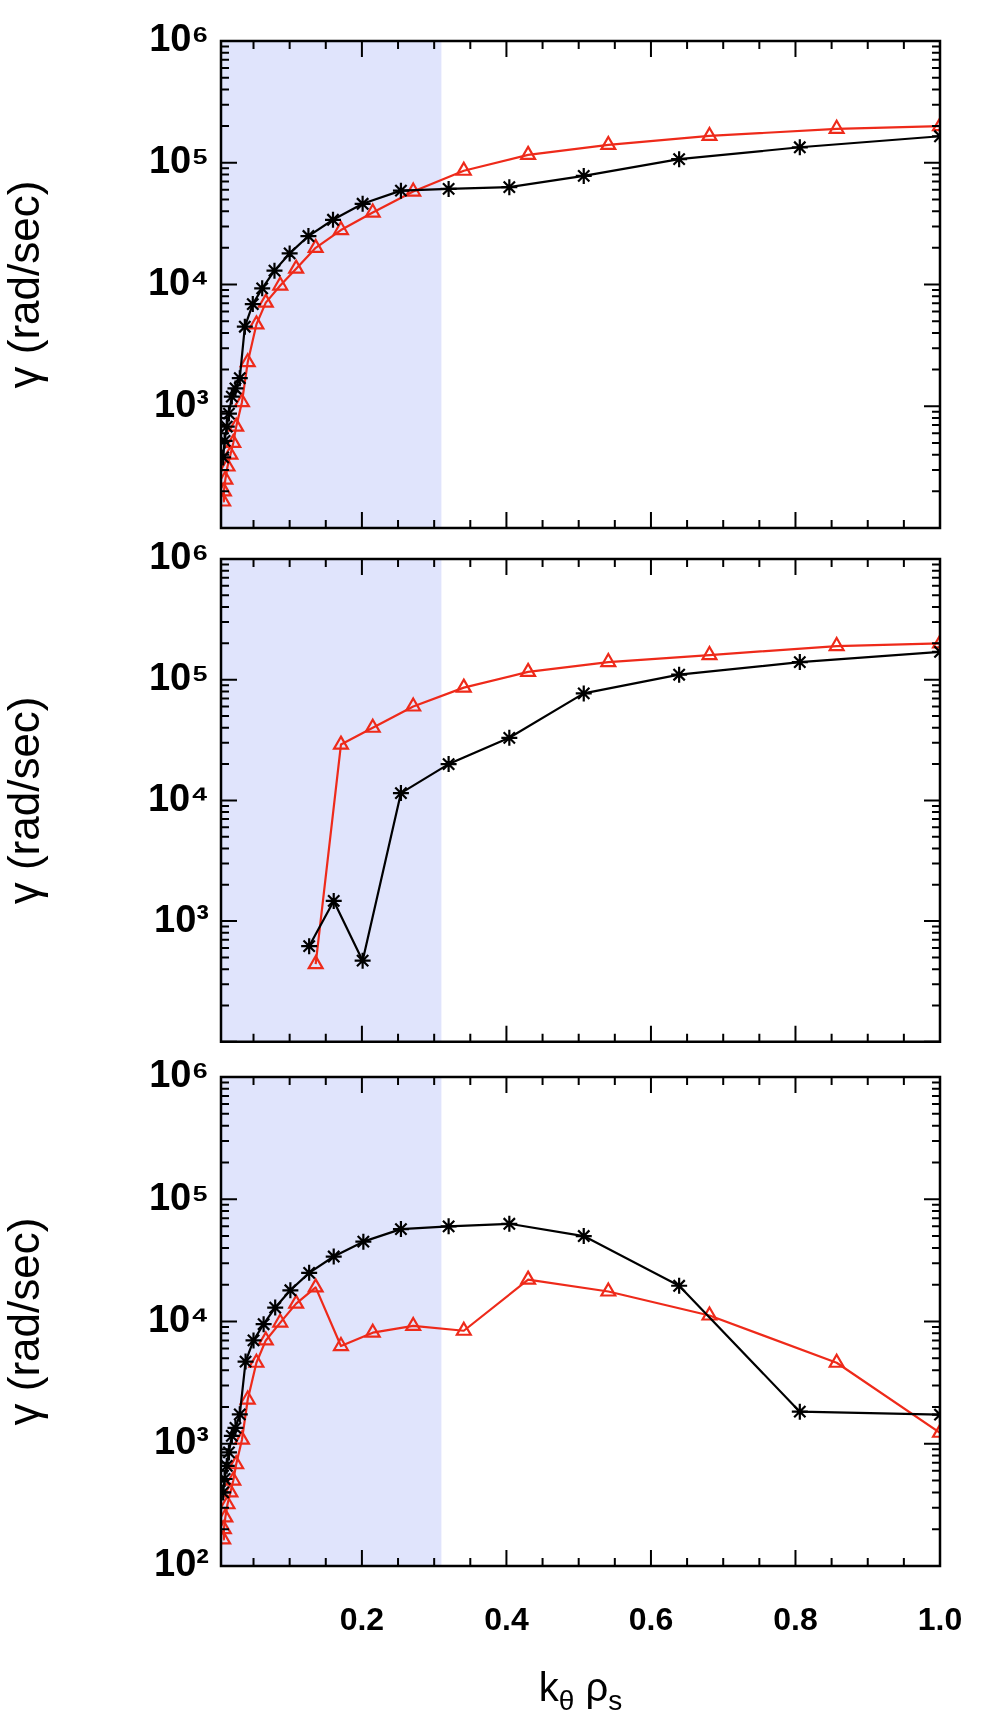 Image resolution: width=1003 pixels, height=1721 pixels. I want to click on x-axis-title: k$_{θ}$ ρ$_{s}$, so click(580, 1691).